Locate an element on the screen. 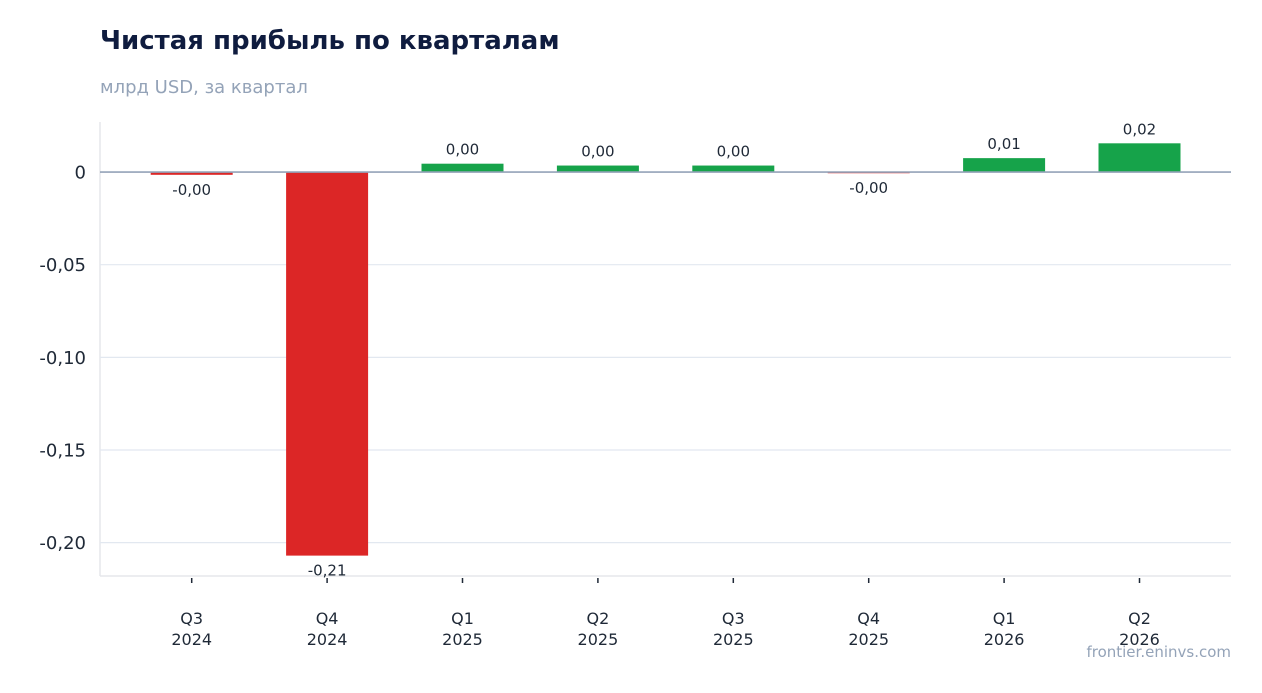  y-tick-label: 0 is located at coordinates (80, 173).